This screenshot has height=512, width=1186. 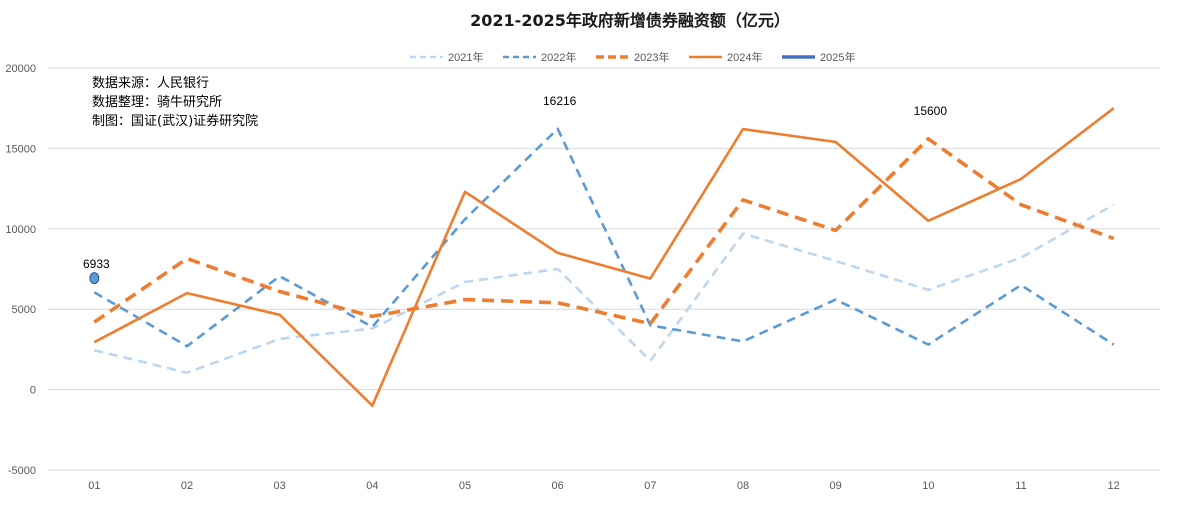 I want to click on legend-label: 2023年, so click(x=651, y=57).